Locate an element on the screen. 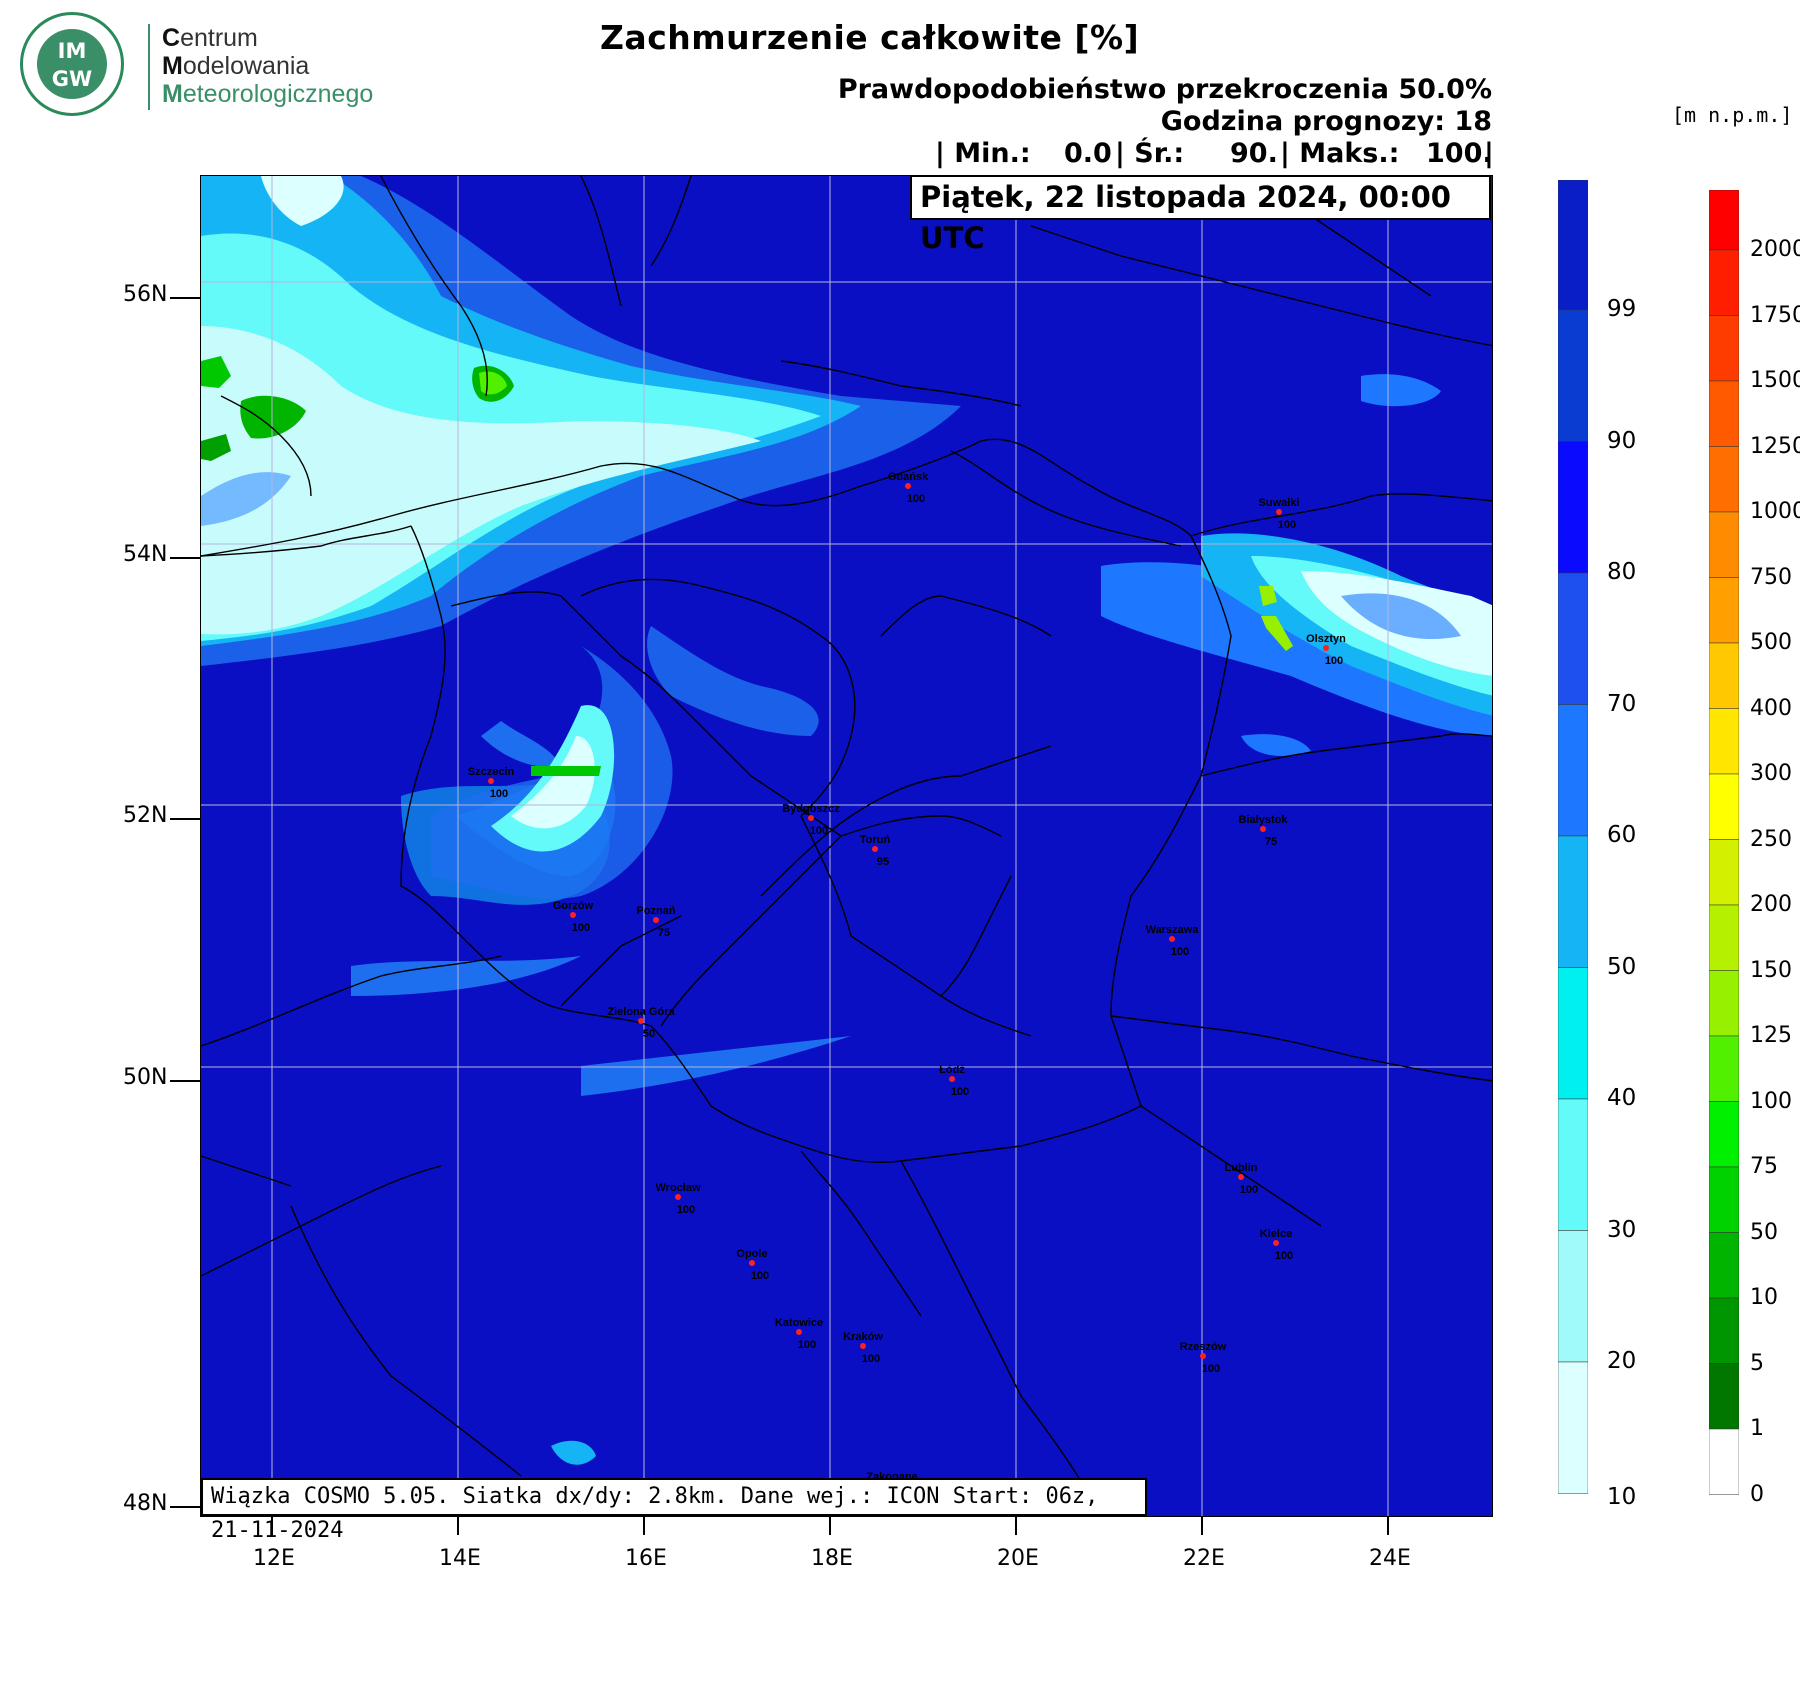  city-name: Gdańsk is located at coordinates (908, 477).